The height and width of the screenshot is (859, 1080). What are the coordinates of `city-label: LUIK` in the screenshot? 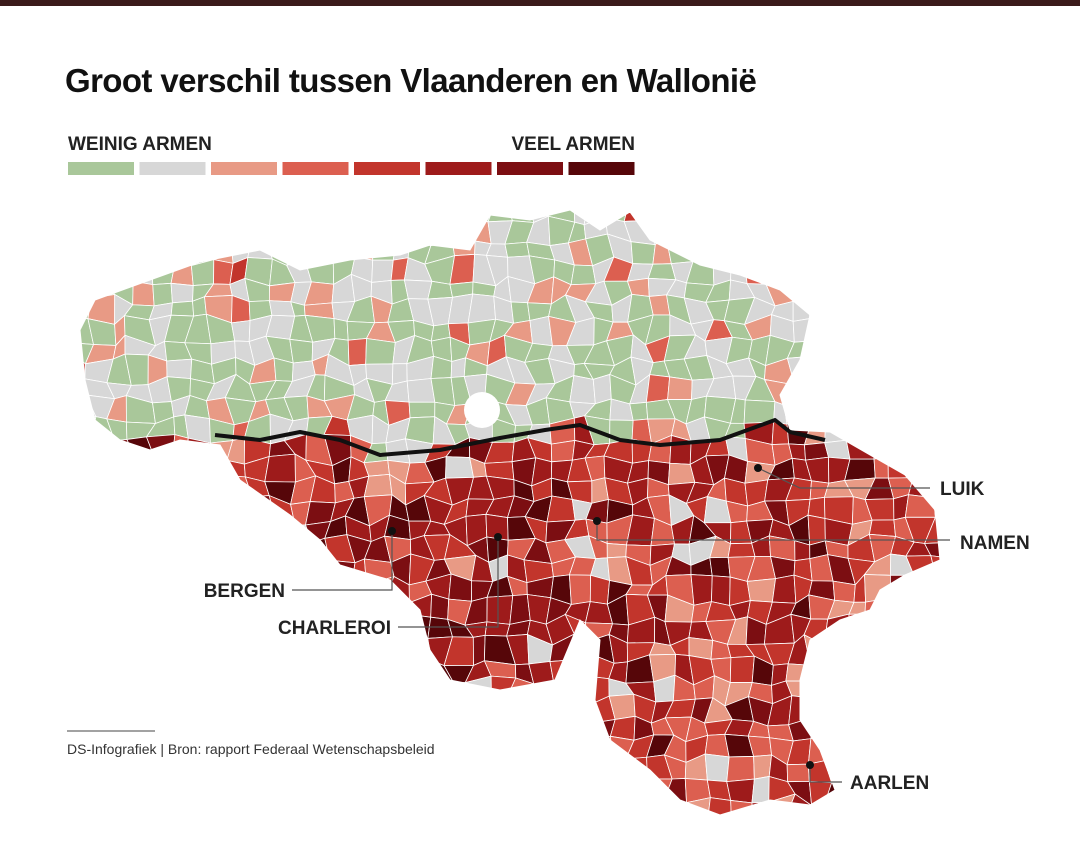 It's located at (962, 489).